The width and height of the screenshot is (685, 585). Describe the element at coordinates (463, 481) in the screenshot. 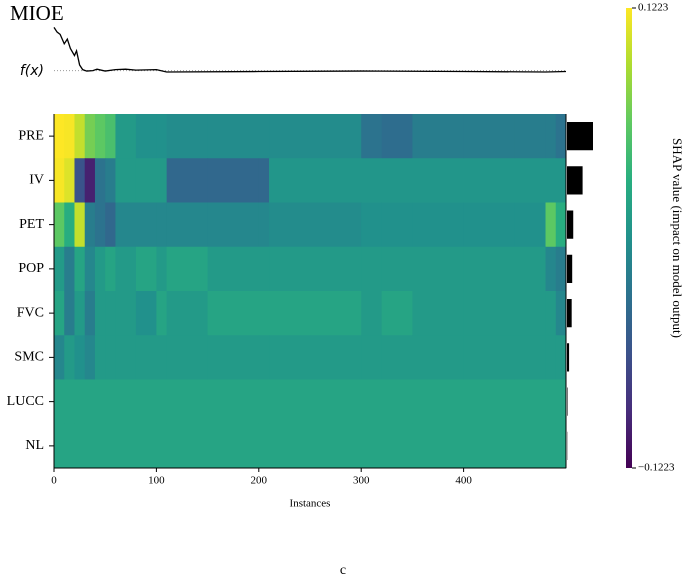

I see `x-tick-label: 400` at that location.